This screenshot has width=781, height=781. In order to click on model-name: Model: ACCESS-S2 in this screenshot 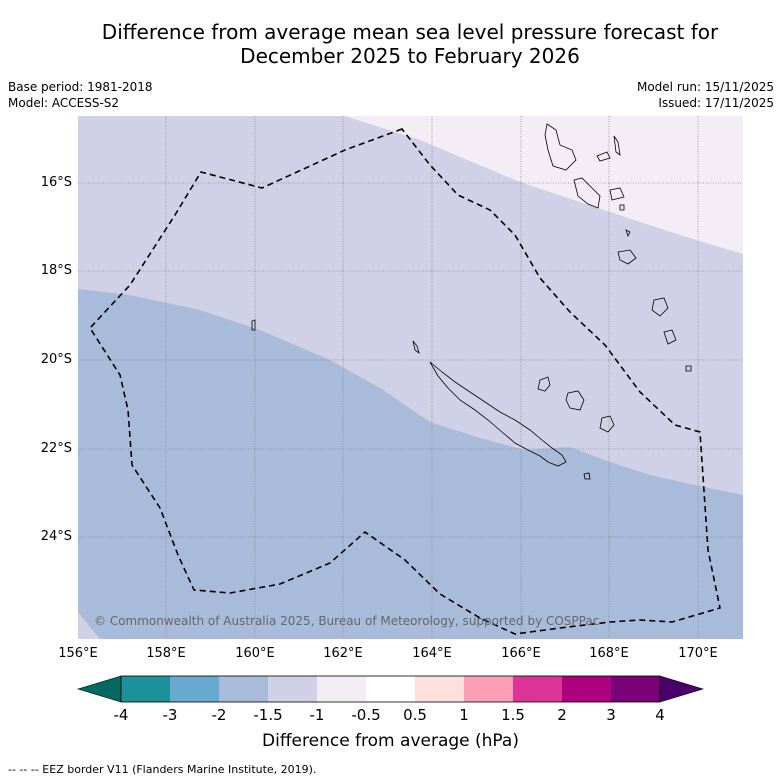, I will do `click(64, 103)`.